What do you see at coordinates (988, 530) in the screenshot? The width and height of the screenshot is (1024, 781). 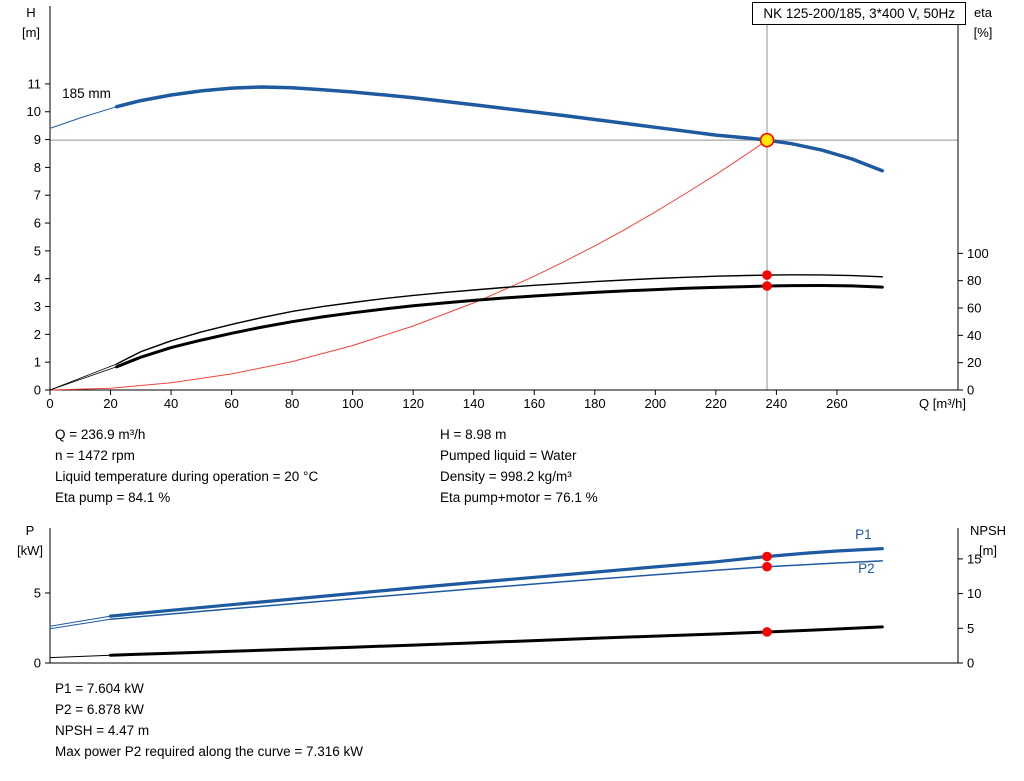 I see `svg-text: NPSH` at bounding box center [988, 530].